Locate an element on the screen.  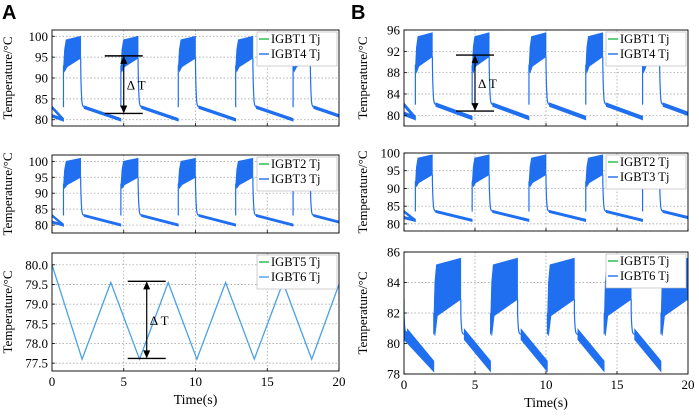
annotation-label: Δ T is located at coordinates (487, 83).